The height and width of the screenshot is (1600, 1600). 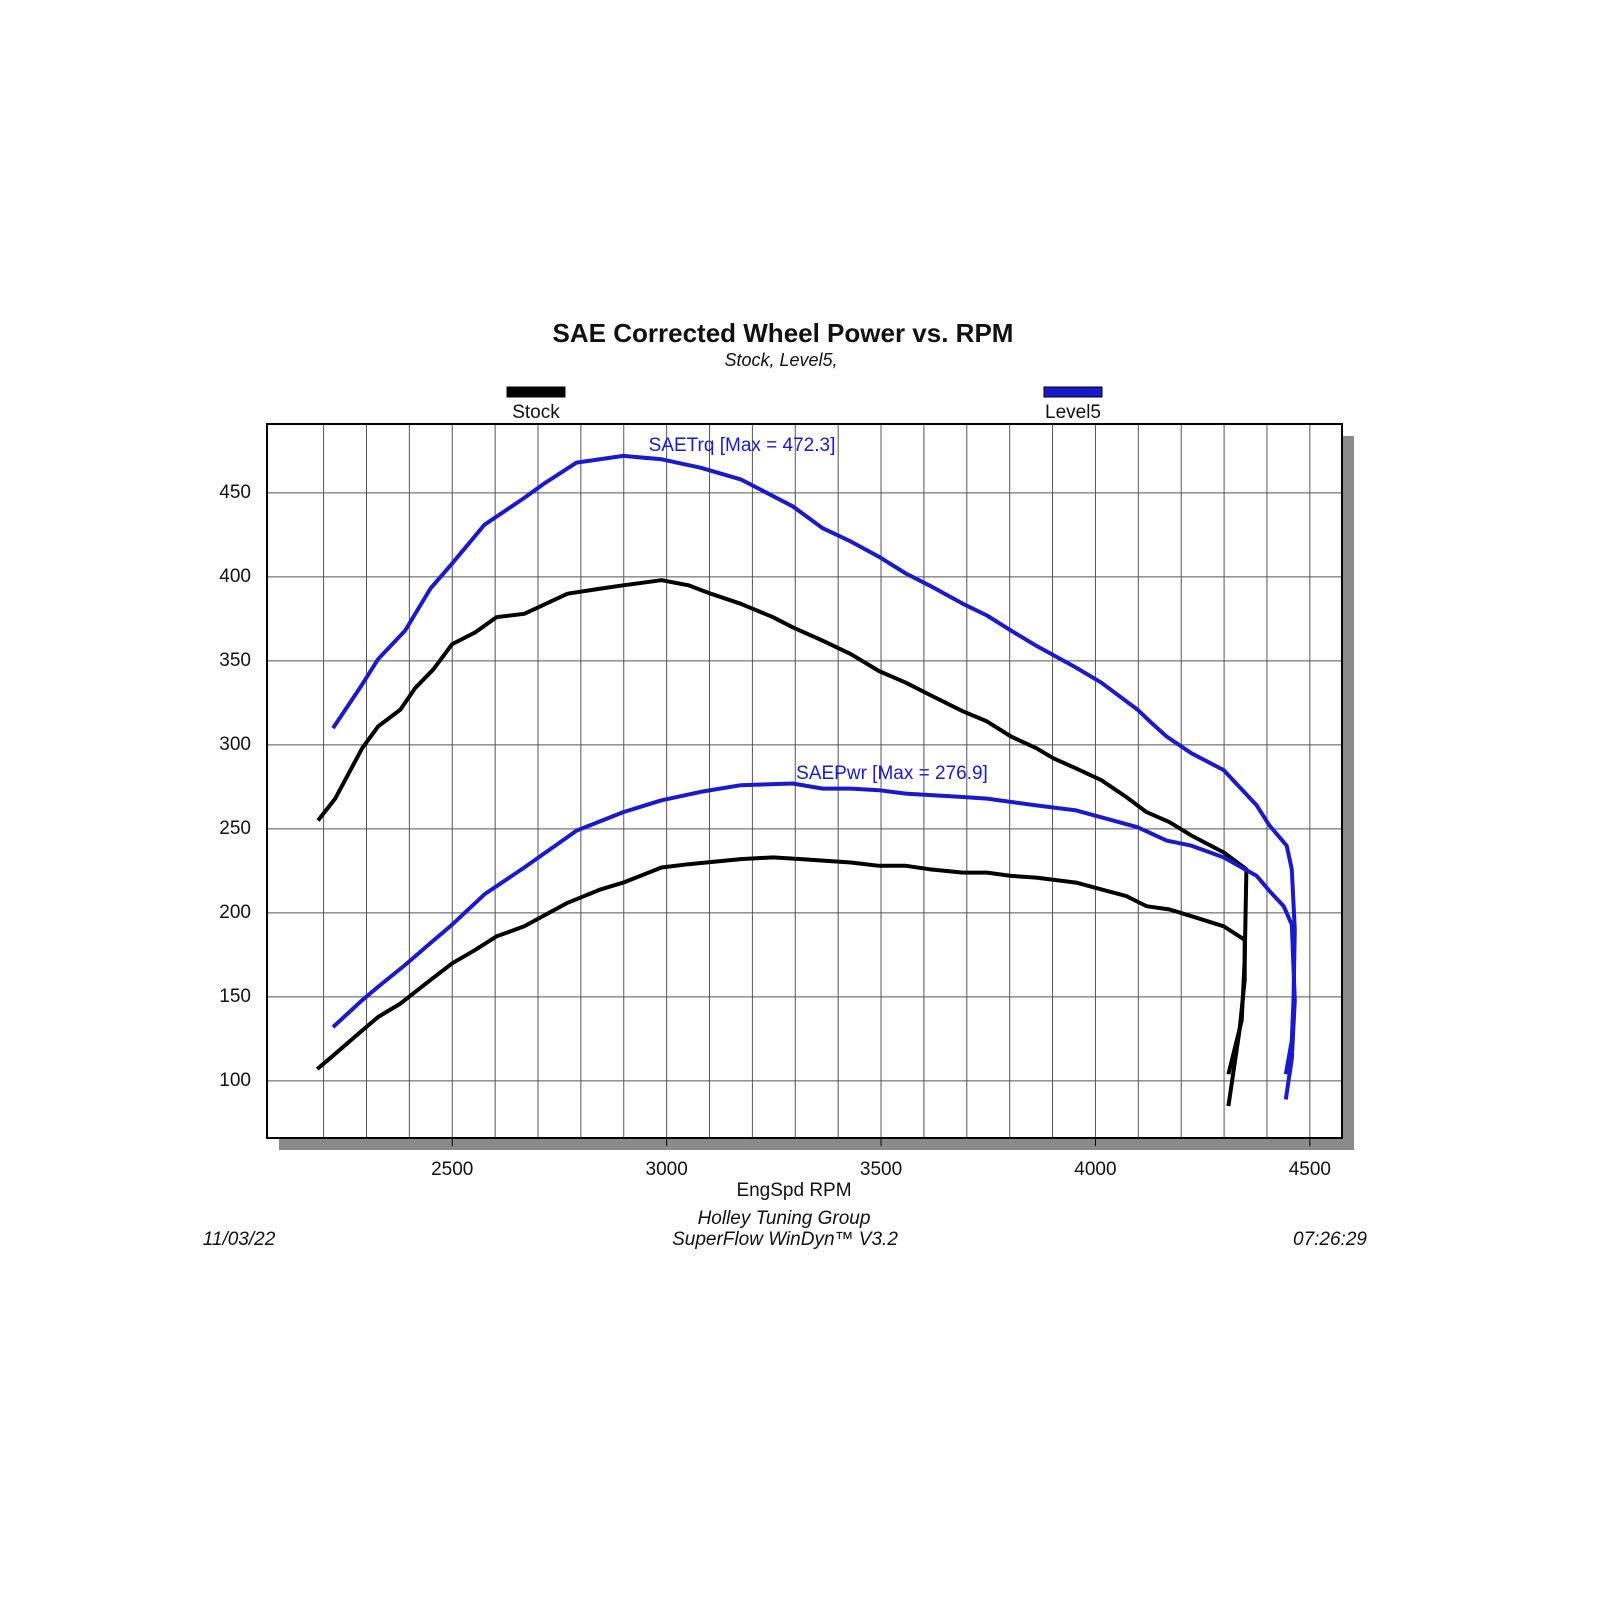 I want to click on y-tick-label: 100, so click(x=235, y=1080).